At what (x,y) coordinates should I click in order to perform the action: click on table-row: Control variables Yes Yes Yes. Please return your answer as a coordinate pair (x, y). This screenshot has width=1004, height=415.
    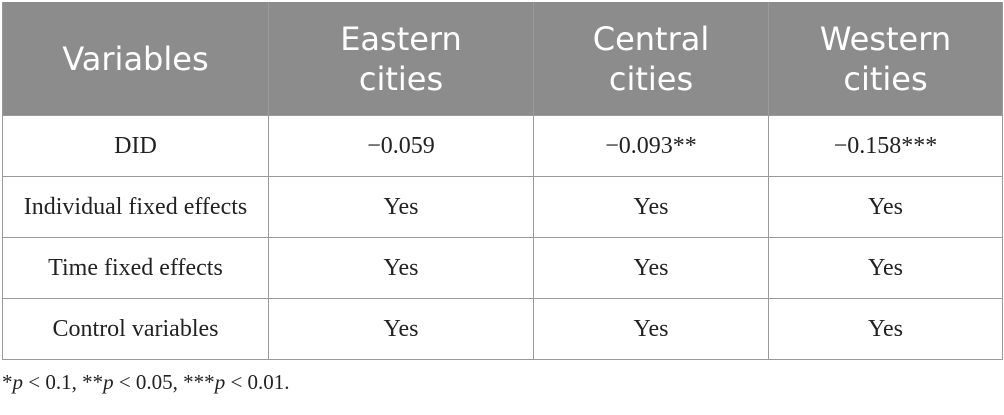
    Looking at the image, I should click on (502, 329).